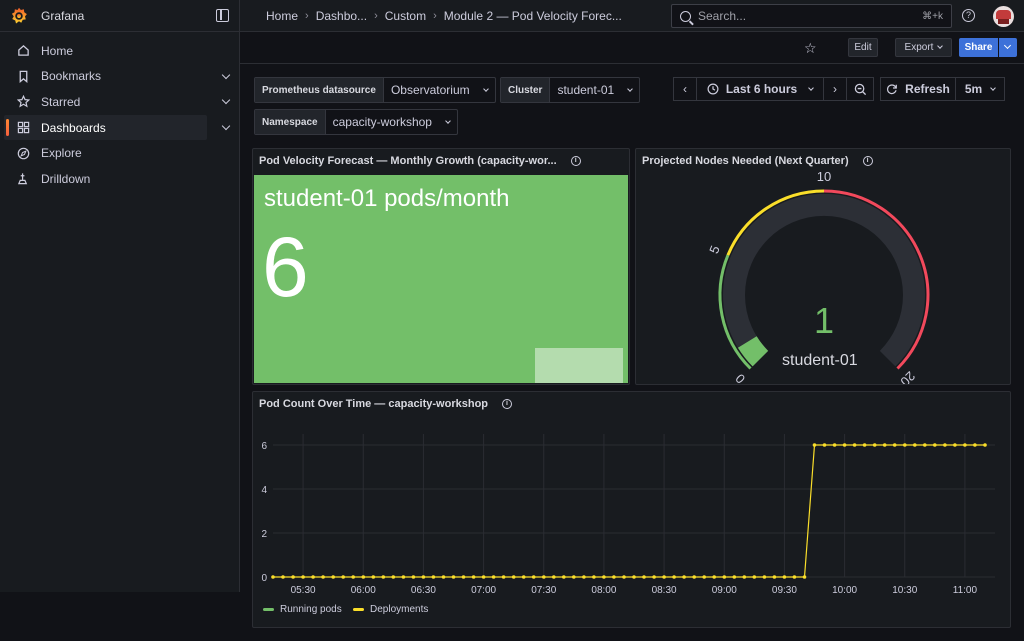 The width and height of the screenshot is (1024, 641). Describe the element at coordinates (423, 590) in the screenshot. I see `x-tick-label: 06:30` at that location.